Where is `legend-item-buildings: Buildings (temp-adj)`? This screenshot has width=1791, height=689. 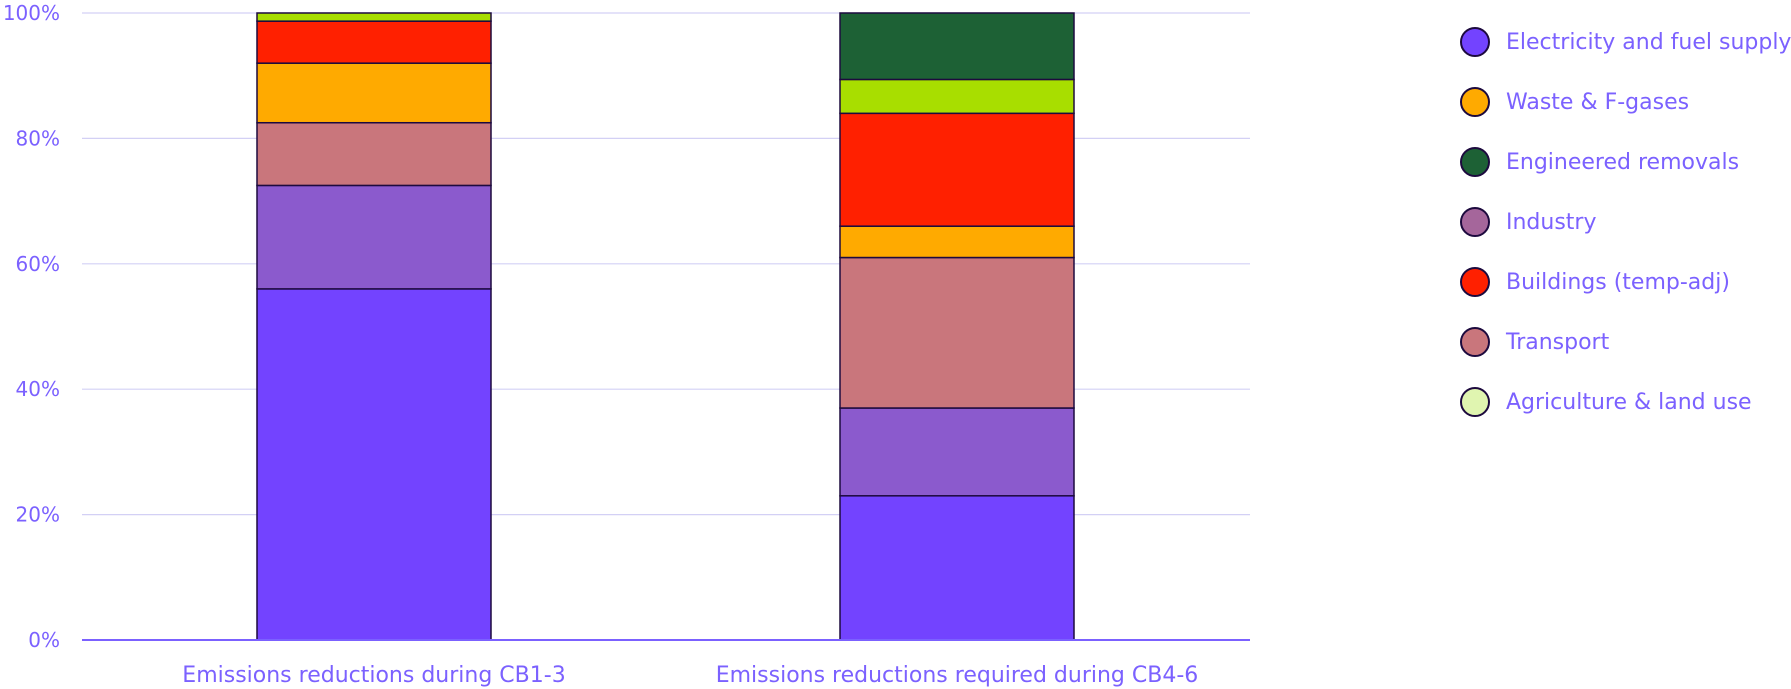
legend-item-buildings: Buildings (temp-adj) is located at coordinates (1625, 282).